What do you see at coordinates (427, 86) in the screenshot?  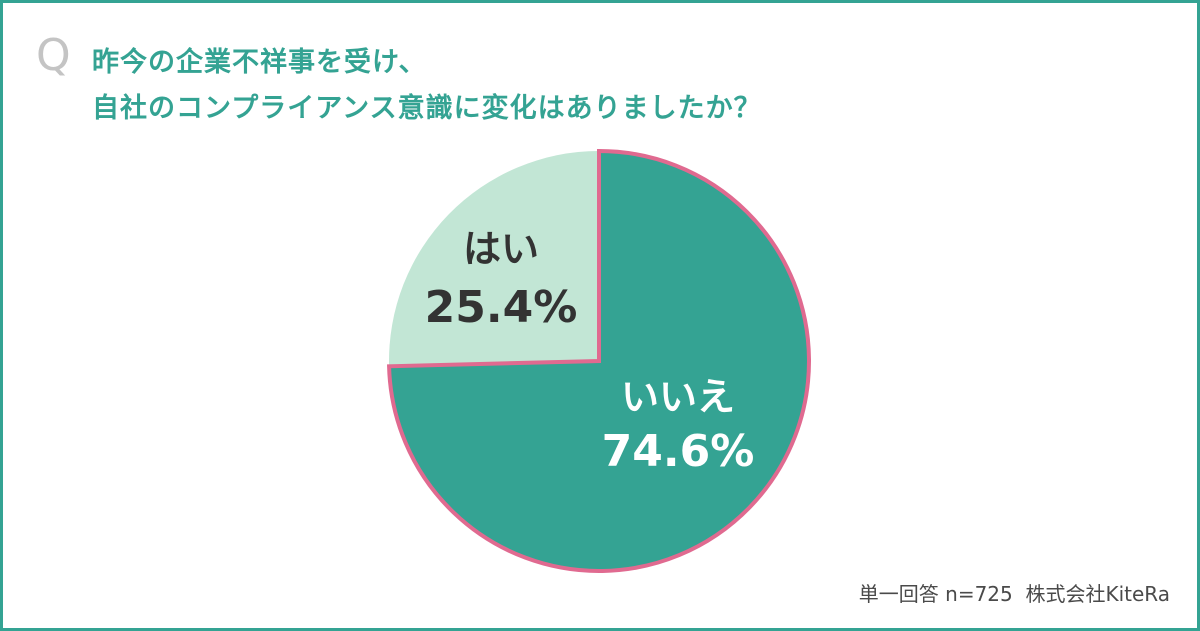 I see `question-title: 昨今の企業不祥事を受け、 自社のコンプライアンス意識に変化はありましたか？` at bounding box center [427, 86].